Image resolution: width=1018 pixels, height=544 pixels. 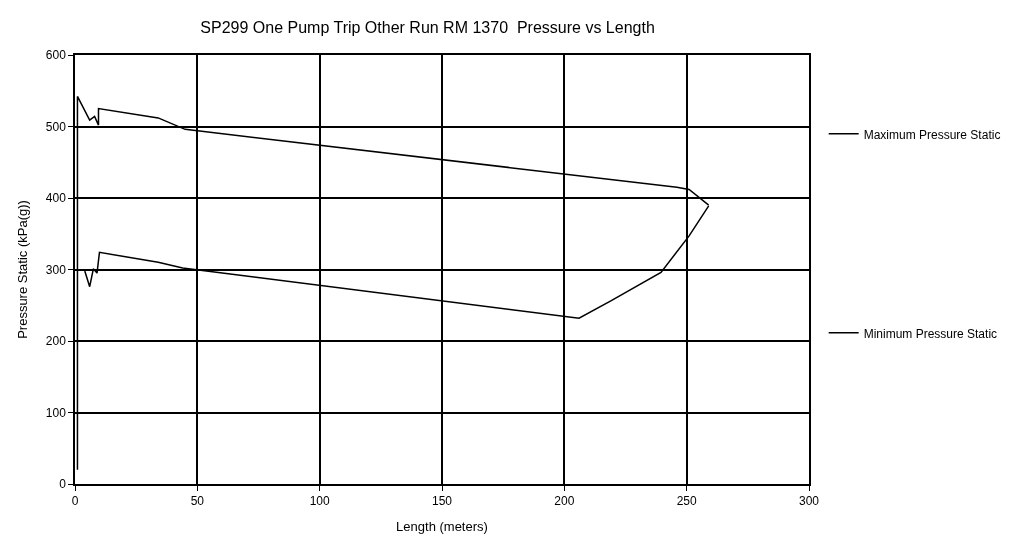 I want to click on y-tick-label: 200, so click(x=56, y=341).